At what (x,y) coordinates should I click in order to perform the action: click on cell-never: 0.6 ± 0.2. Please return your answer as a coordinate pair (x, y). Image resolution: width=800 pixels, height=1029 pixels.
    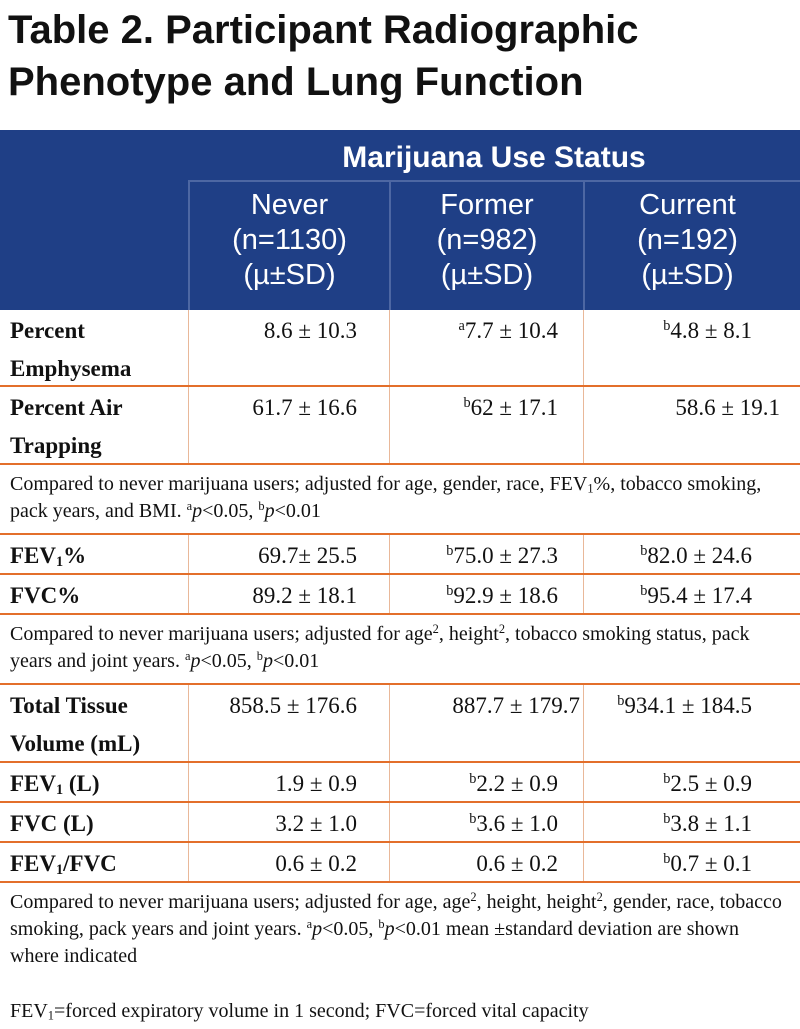
    Looking at the image, I should click on (316, 863).